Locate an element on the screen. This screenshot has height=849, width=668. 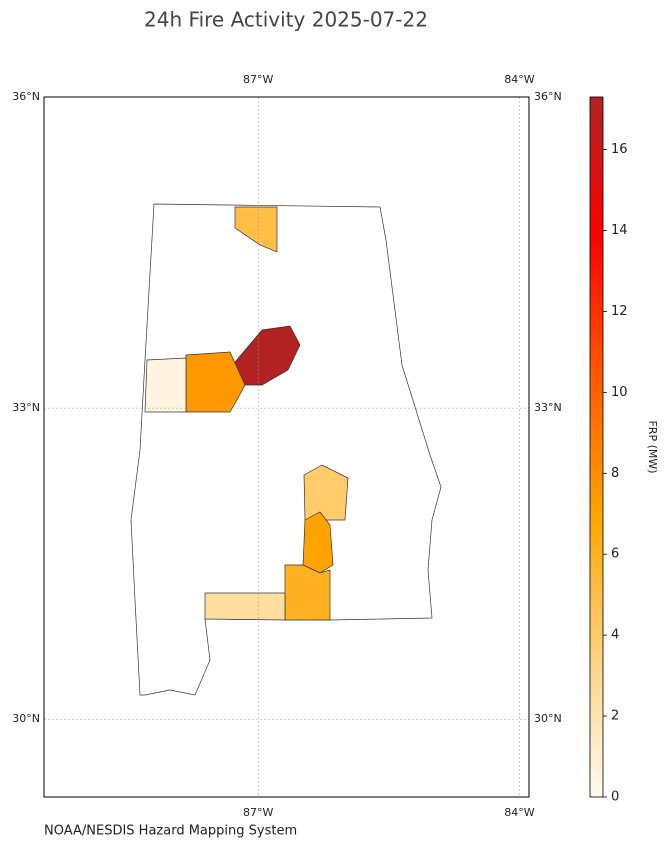
colorbar-label: FRP (MW) is located at coordinates (652, 446).